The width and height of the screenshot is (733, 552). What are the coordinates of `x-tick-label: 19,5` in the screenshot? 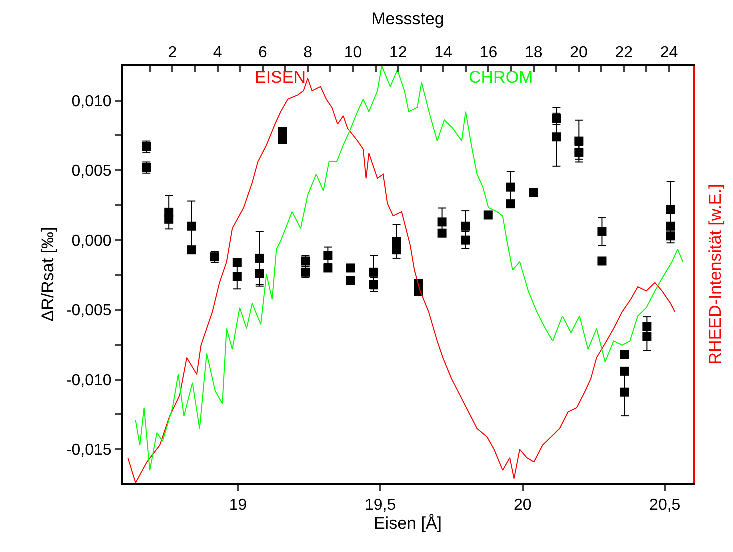 It's located at (380, 505).